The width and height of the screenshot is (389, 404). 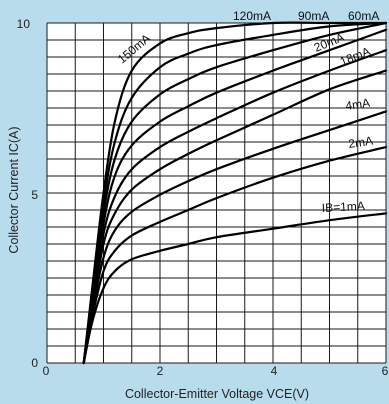 I want to click on y-tick-10: 10, so click(x=24, y=24).